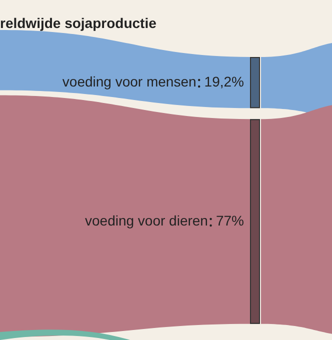 The image size is (332, 340). I want to click on category-label: voeding voor mensen, so click(129, 81).